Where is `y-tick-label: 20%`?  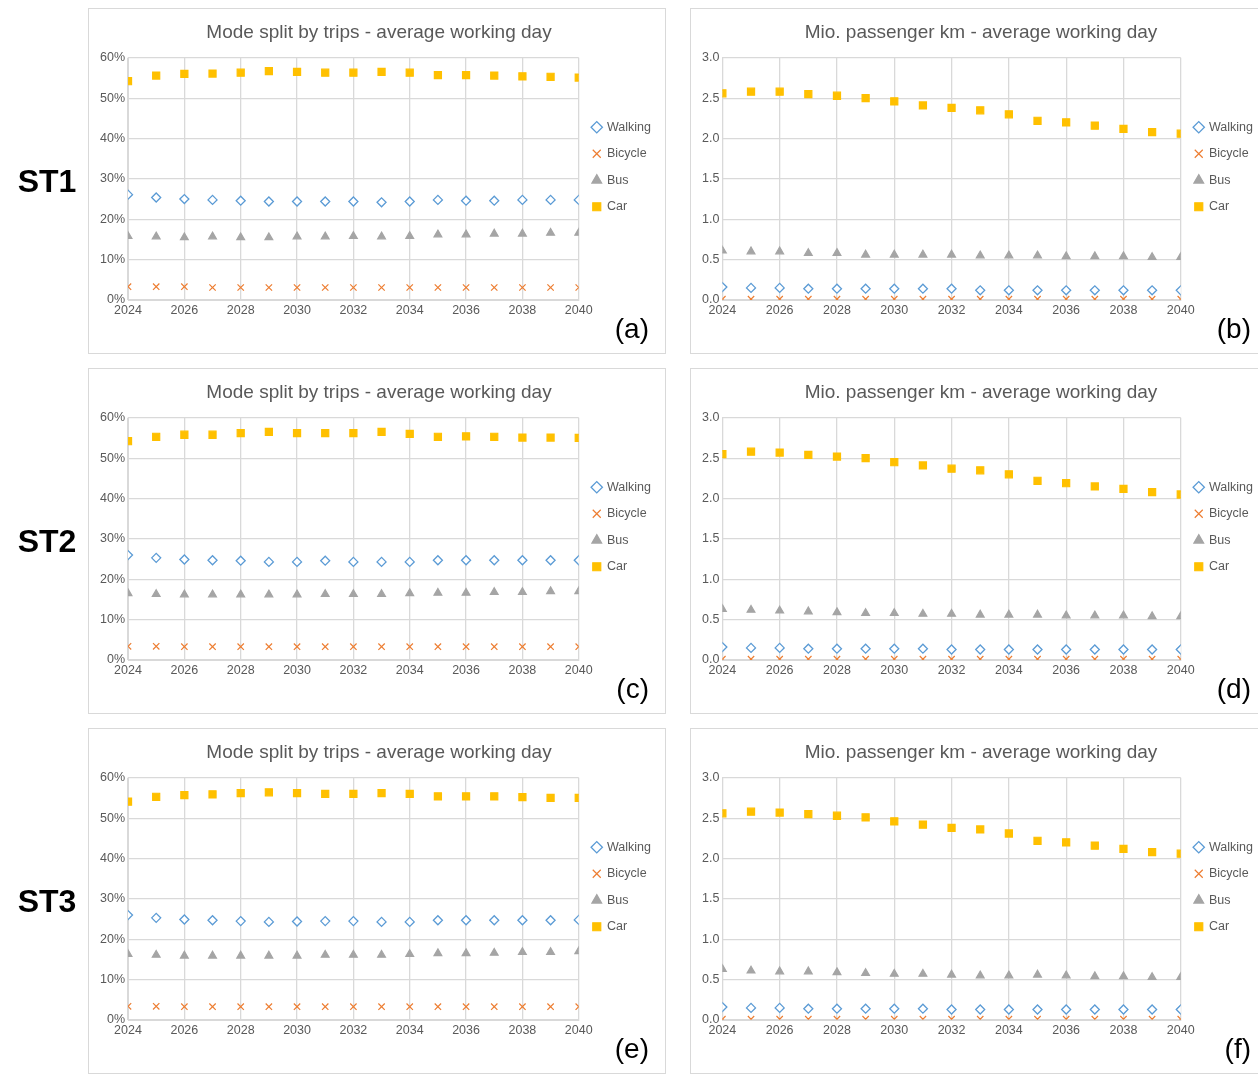
y-tick-label: 20% is located at coordinates (112, 578).